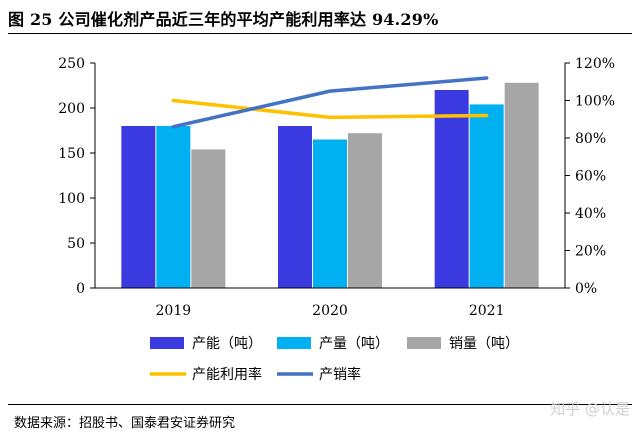 Image resolution: width=640 pixels, height=435 pixels. Describe the element at coordinates (80, 289) in the screenshot. I see `y-tick-label-left: 0` at that location.